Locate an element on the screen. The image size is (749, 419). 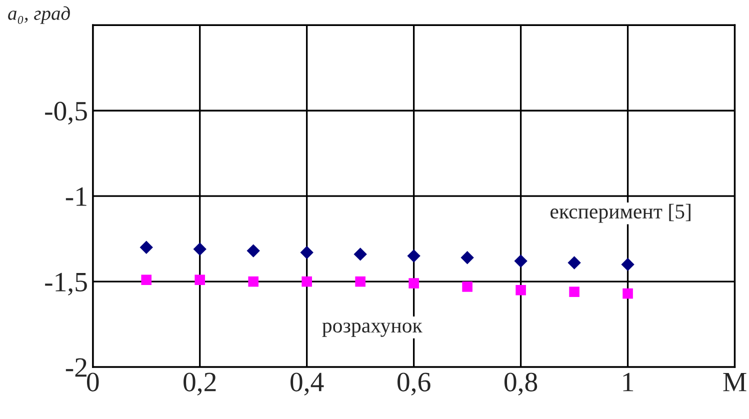
series-label: експеримент [5] is located at coordinates (620, 213).